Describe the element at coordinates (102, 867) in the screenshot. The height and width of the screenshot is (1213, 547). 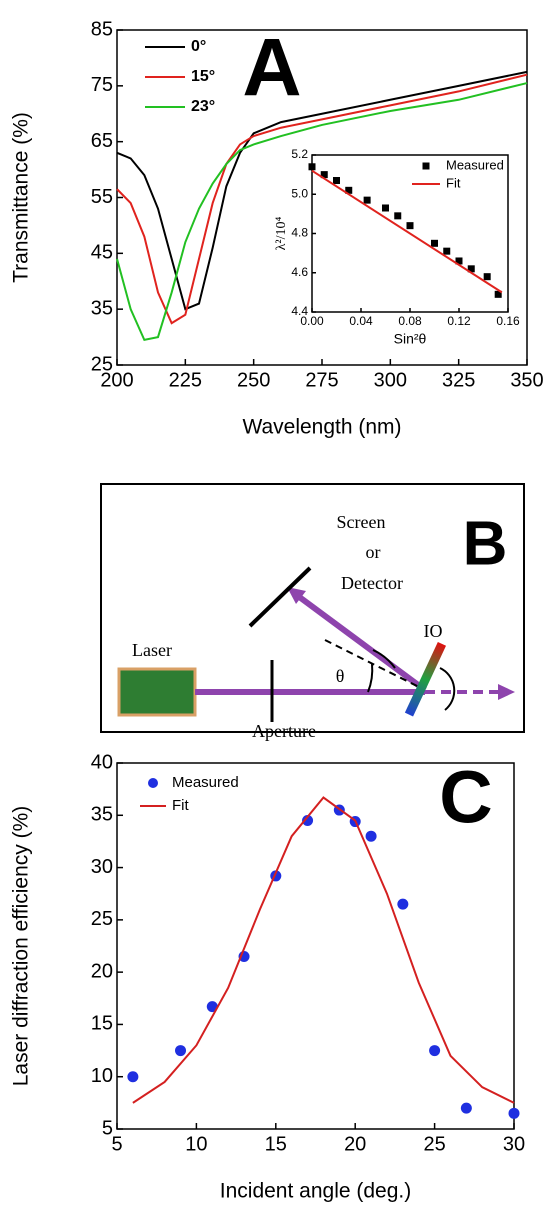
I see `y-tick-label: 30` at that location.